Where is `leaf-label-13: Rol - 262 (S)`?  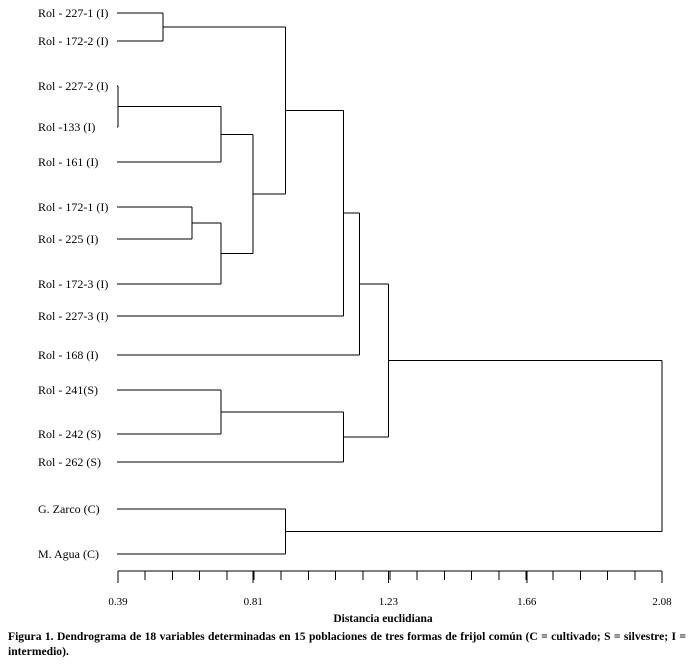 leaf-label-13: Rol - 262 (S) is located at coordinates (69, 462).